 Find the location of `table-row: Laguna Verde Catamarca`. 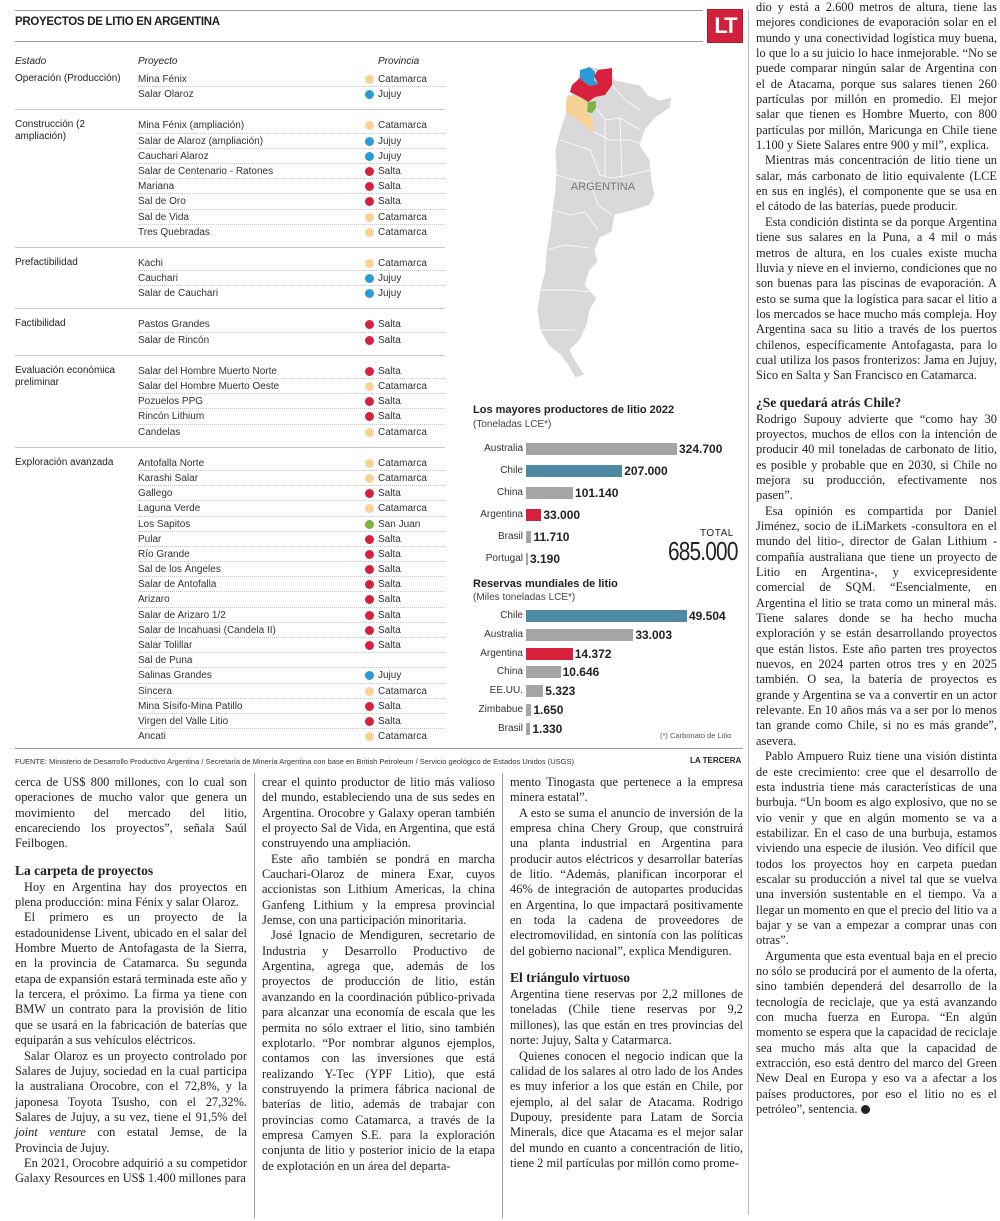

table-row: Laguna Verde Catamarca is located at coordinates (291, 509).